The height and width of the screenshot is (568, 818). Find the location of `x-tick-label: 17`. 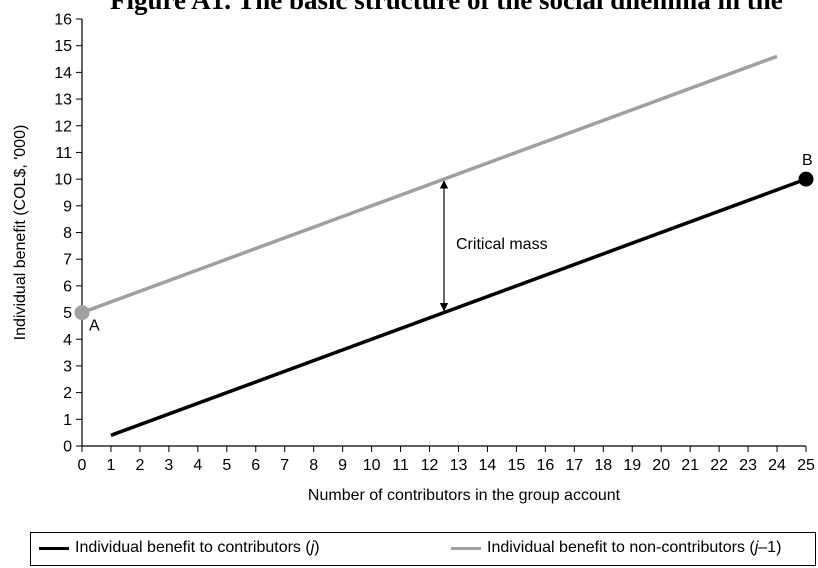

x-tick-label: 17 is located at coordinates (574, 465).